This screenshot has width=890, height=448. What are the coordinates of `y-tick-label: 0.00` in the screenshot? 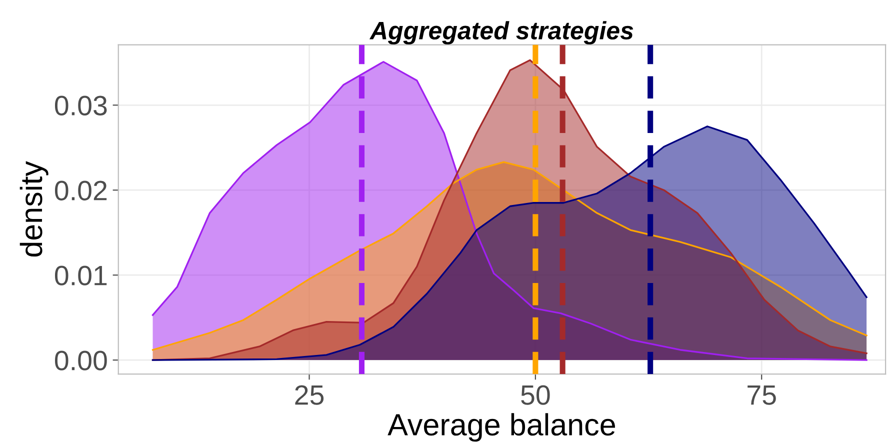 It's located at (80, 360).